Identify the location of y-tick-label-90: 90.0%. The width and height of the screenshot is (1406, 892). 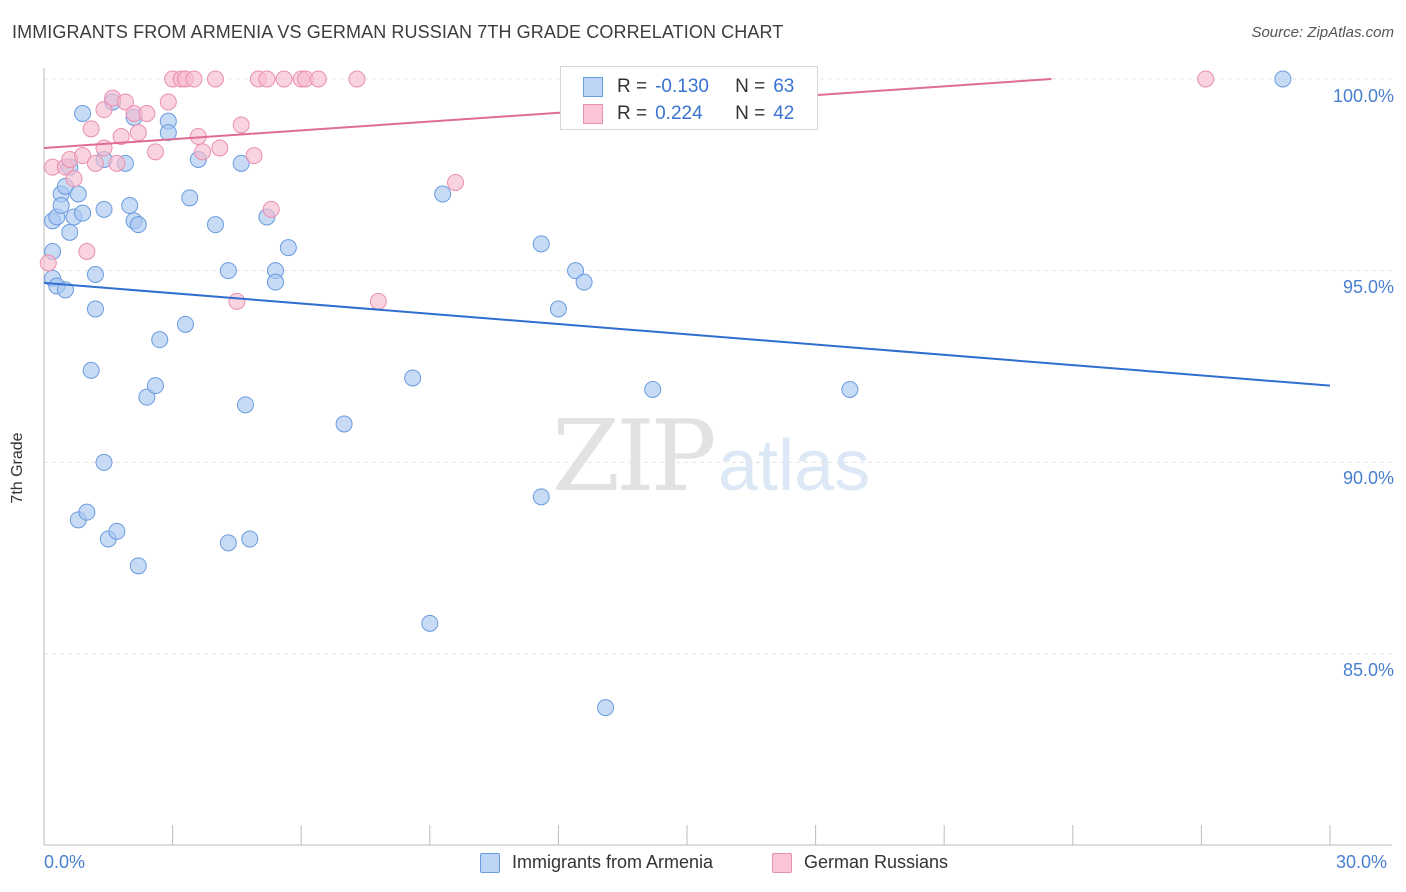
(1368, 478).